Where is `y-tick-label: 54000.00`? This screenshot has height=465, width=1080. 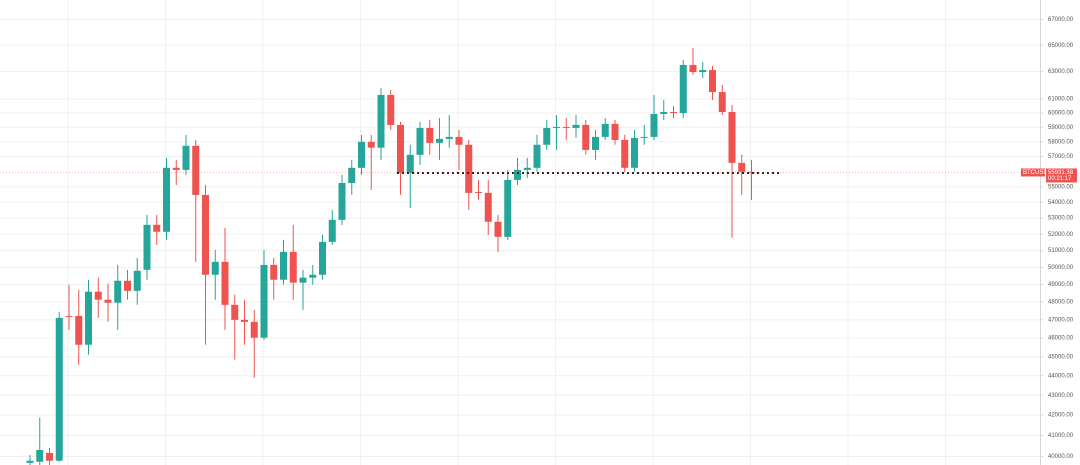
y-tick-label: 54000.00 is located at coordinates (1061, 203).